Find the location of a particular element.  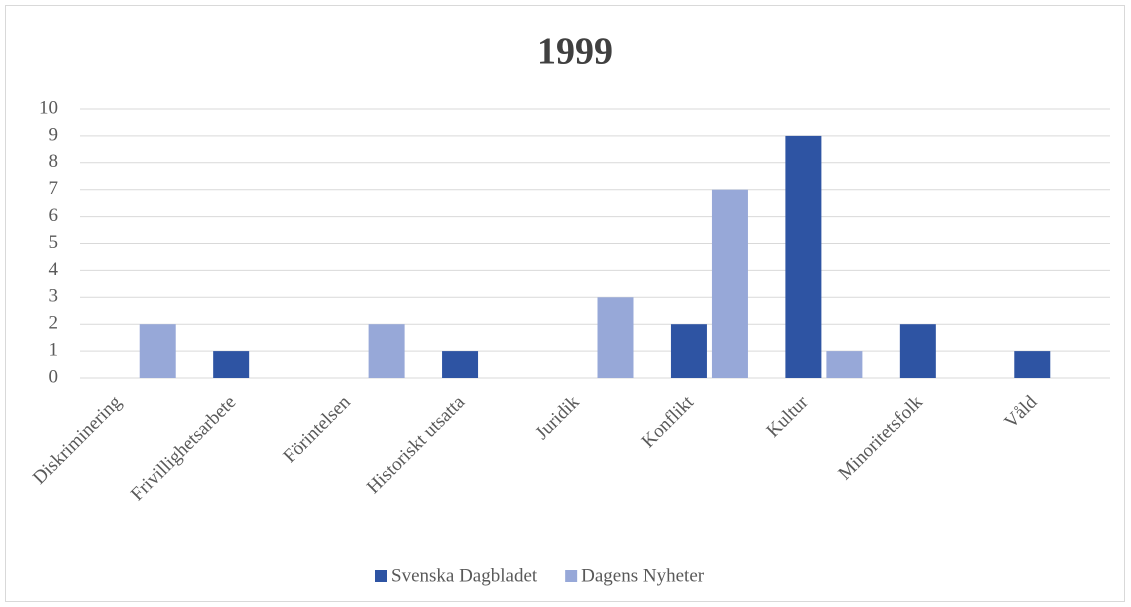

chart-title: 1999 is located at coordinates (575, 52).